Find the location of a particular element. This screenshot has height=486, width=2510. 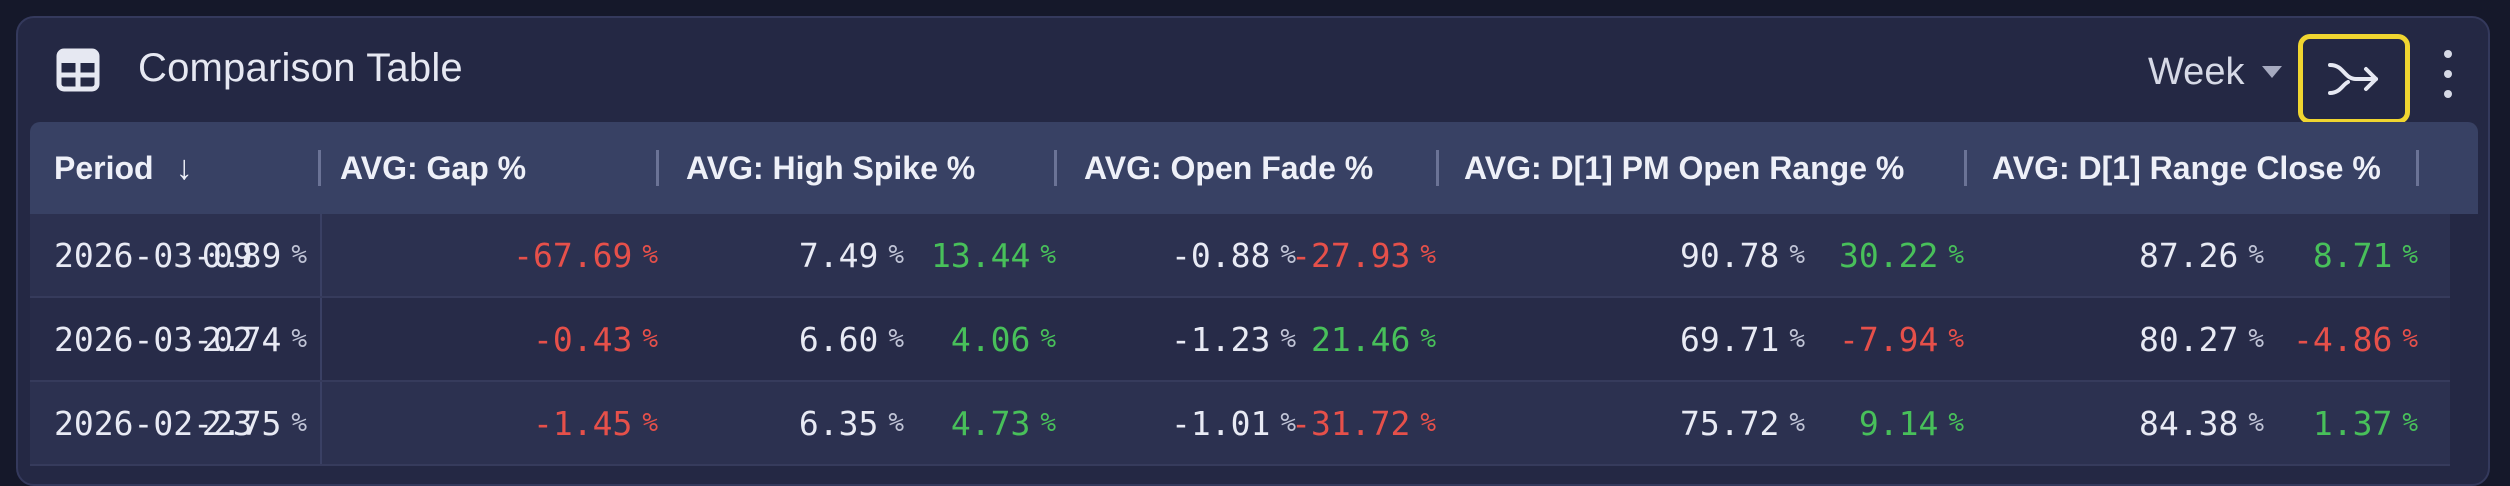

arrow-down-icon: ↓ is located at coordinates (184, 167).